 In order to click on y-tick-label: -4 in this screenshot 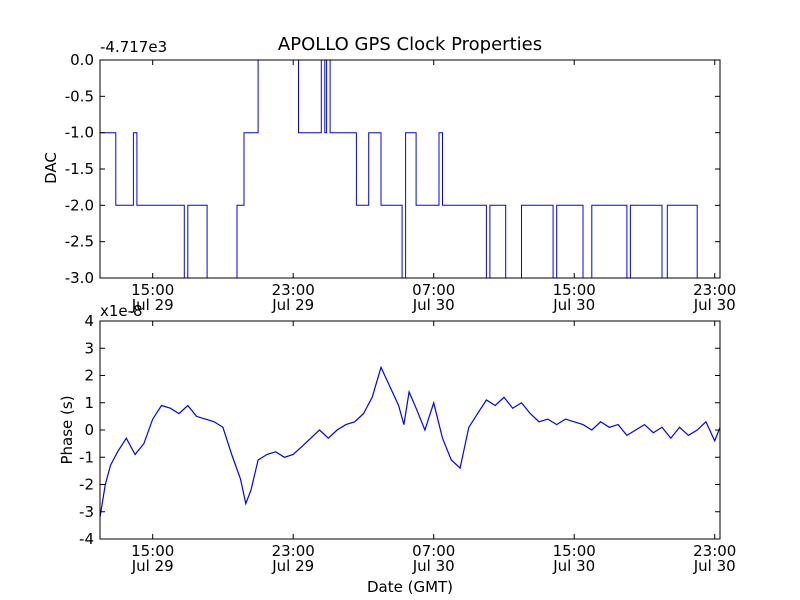, I will do `click(86, 539)`.